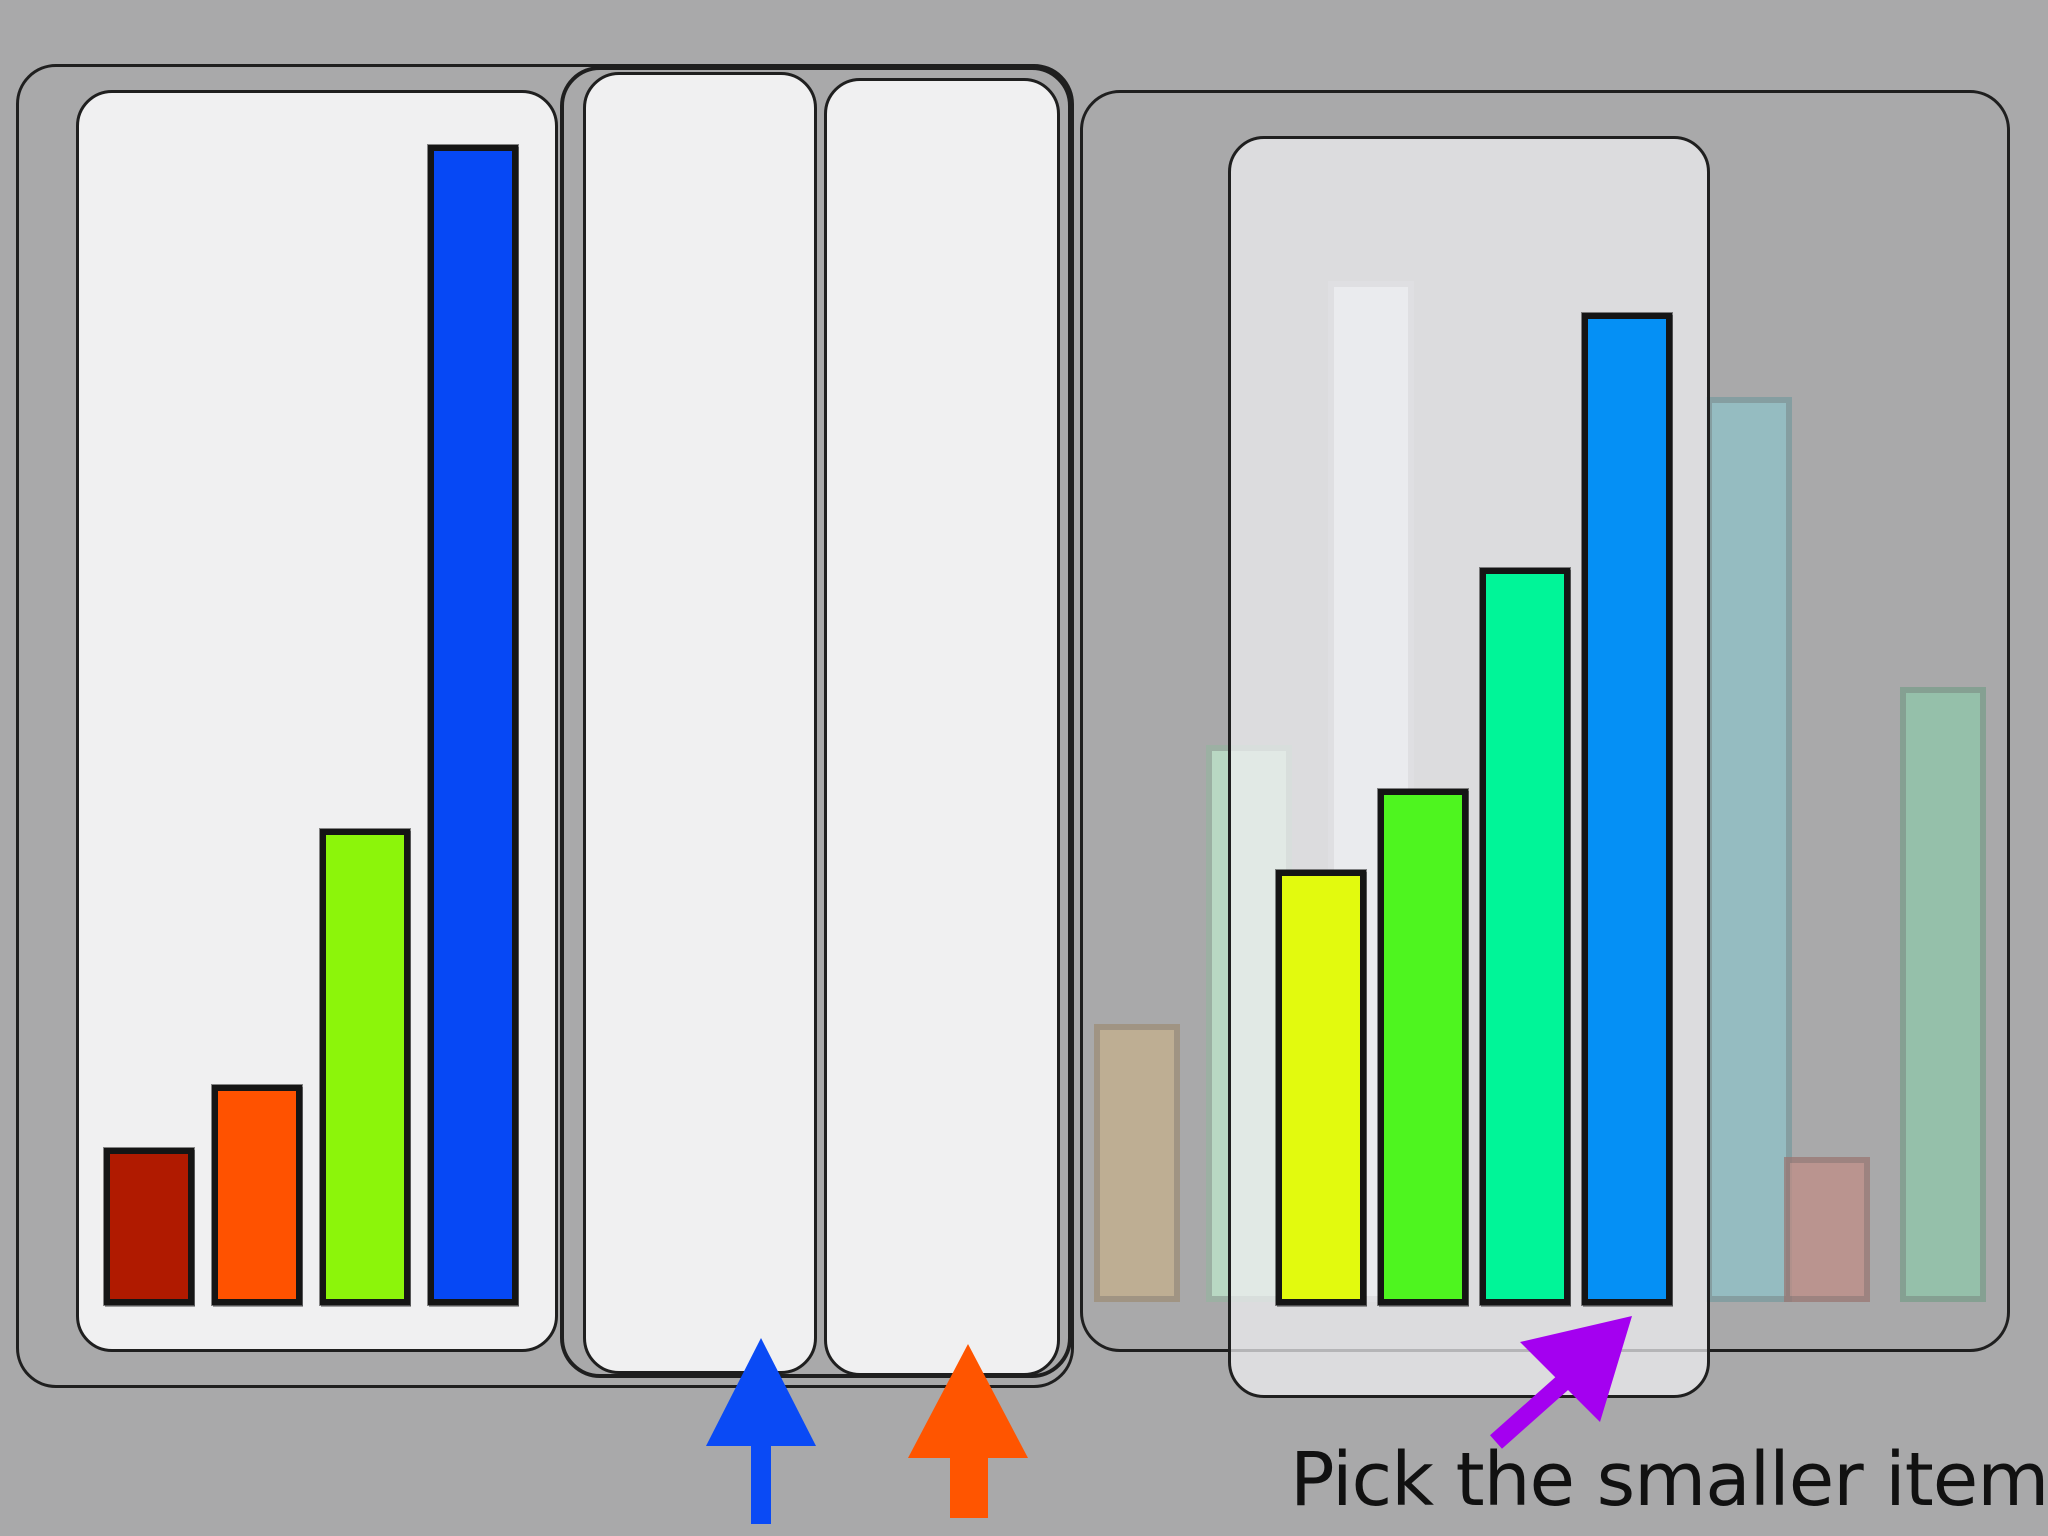  I want to click on blue-up-arrow-icon, so click(761, 1431).